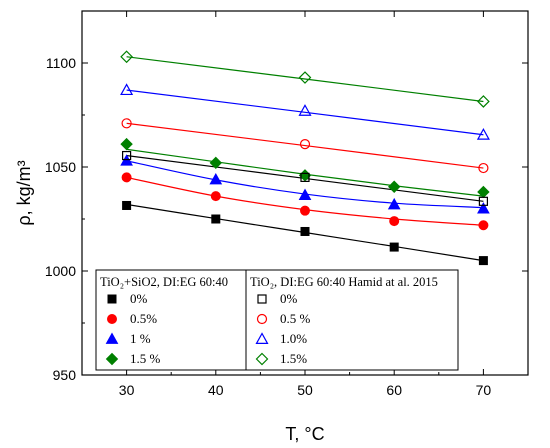  What do you see at coordinates (216, 390) in the screenshot?
I see `x-tick-label: 40` at bounding box center [216, 390].